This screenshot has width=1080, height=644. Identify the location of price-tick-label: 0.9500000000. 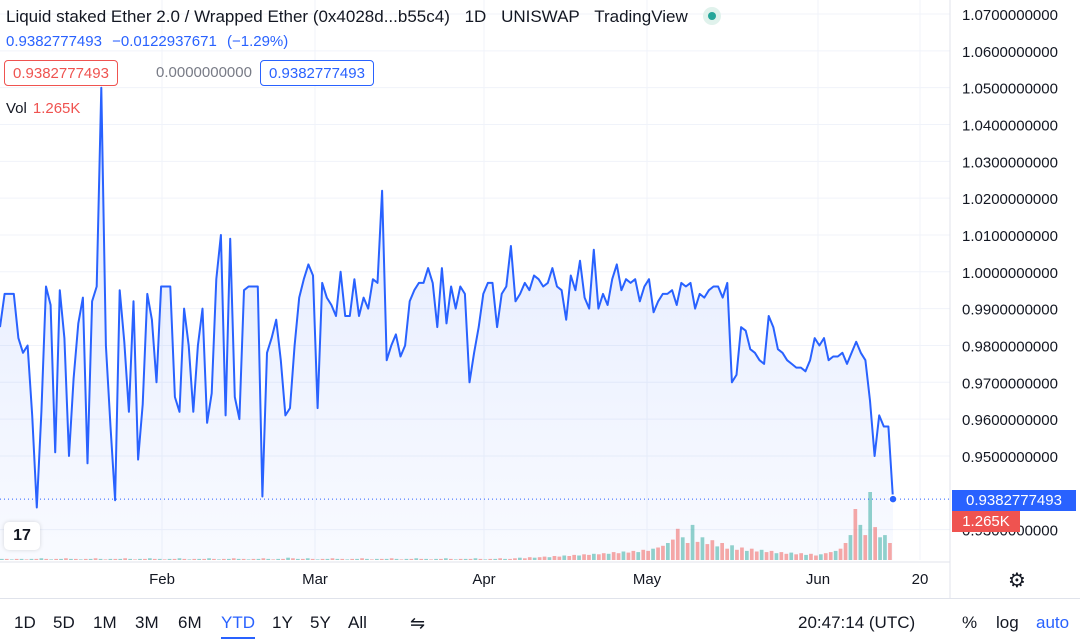
(1010, 457).